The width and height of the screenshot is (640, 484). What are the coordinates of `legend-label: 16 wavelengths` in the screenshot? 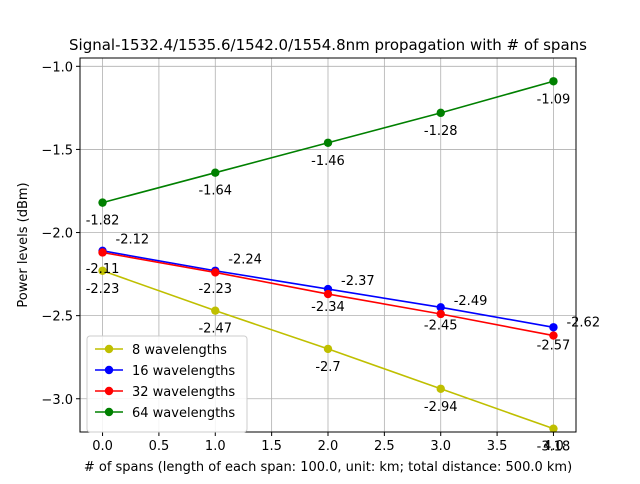 It's located at (183, 371).